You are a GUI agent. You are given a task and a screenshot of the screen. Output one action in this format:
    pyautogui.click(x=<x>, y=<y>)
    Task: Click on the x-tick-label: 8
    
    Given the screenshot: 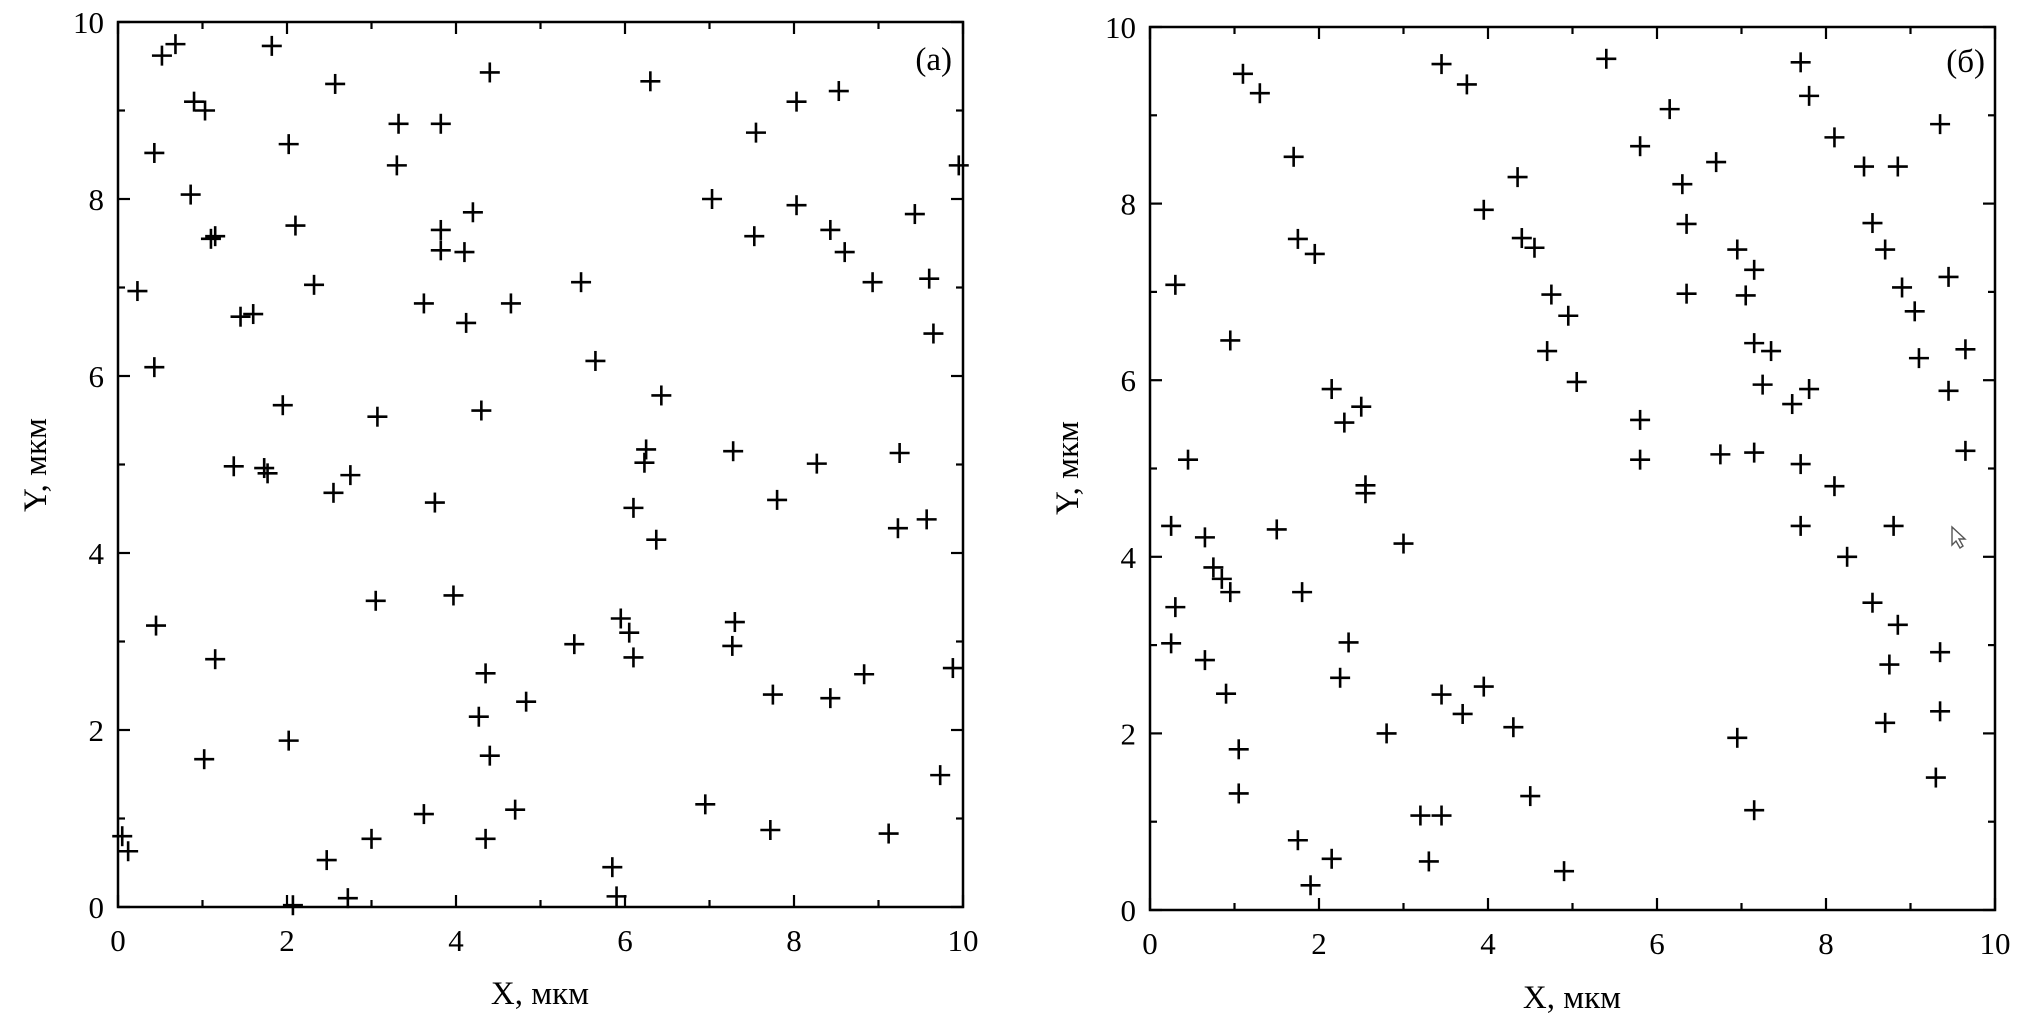 What is the action you would take?
    pyautogui.click(x=1826, y=943)
    